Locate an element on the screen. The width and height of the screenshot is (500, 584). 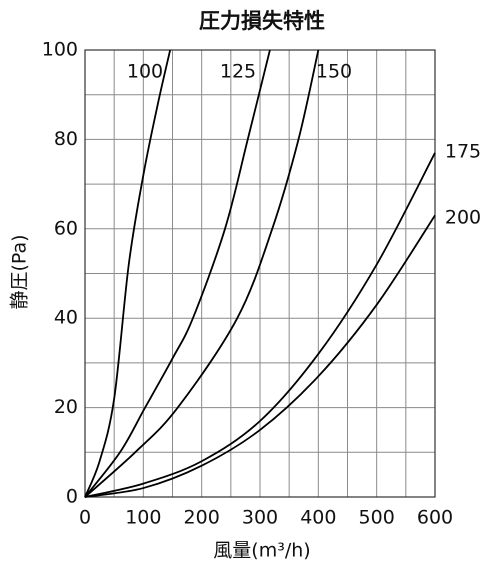
series-label: 100 is located at coordinates (145, 72).